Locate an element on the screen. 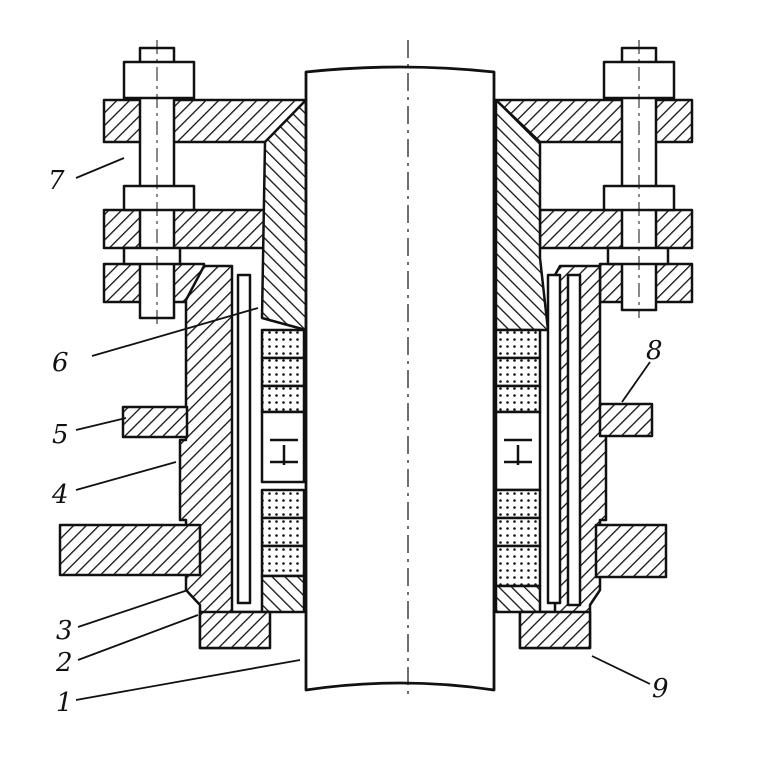 The width and height of the screenshot is (763, 775). callout-2: 2 is located at coordinates (64, 663).